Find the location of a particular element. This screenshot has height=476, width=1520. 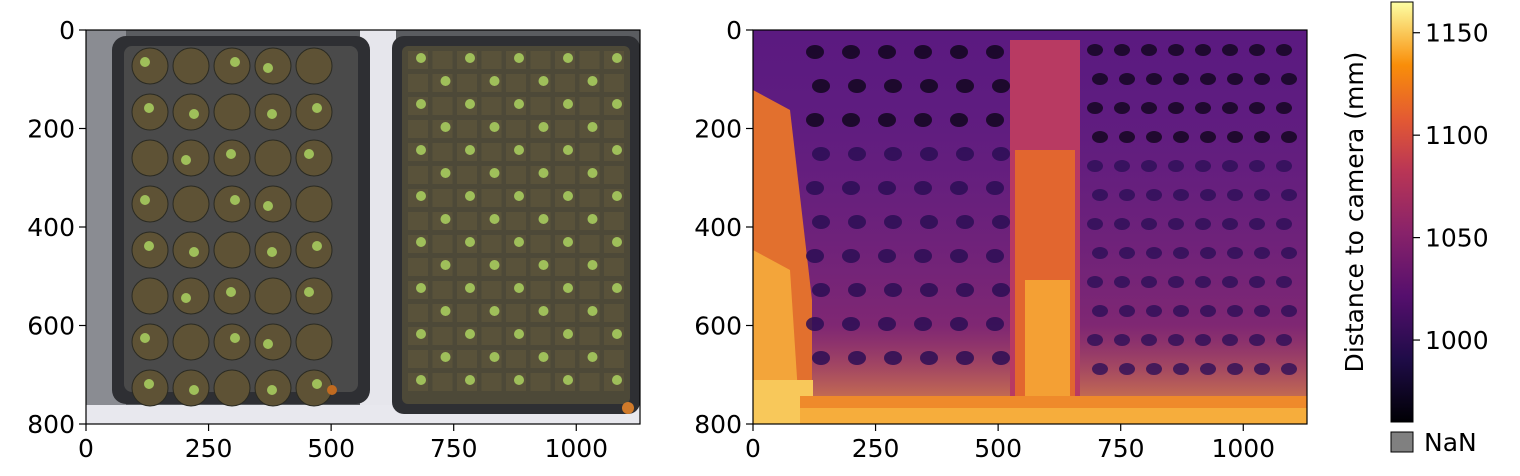

rgb-x-tick-label: 500 is located at coordinates (331, 448).